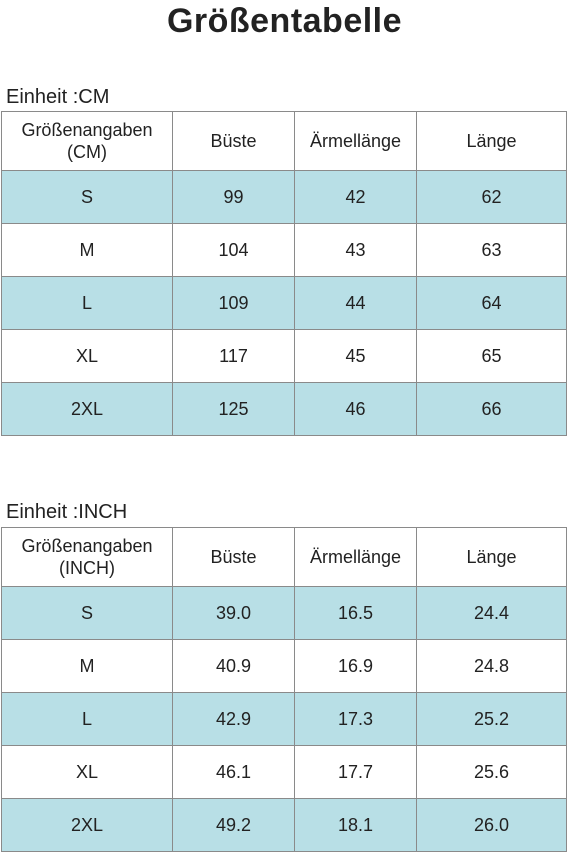  I want to click on table-cell: 104, so click(233, 250).